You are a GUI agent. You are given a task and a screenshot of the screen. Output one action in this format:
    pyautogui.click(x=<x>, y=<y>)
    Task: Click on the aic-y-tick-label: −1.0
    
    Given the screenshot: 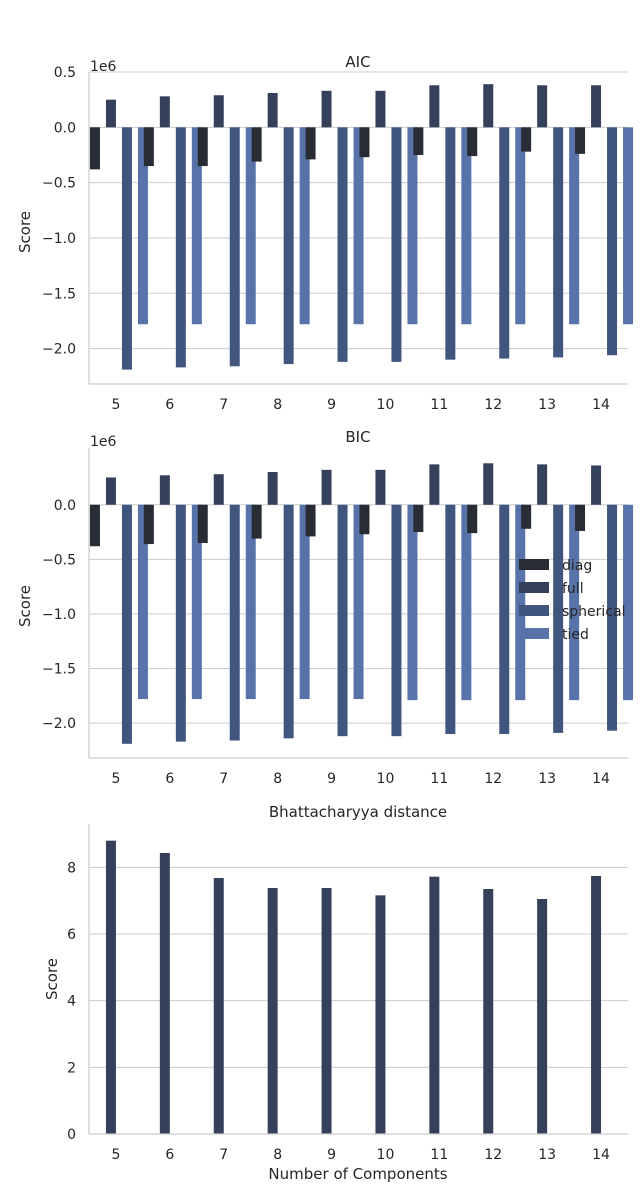 What is the action you would take?
    pyautogui.click(x=59, y=239)
    